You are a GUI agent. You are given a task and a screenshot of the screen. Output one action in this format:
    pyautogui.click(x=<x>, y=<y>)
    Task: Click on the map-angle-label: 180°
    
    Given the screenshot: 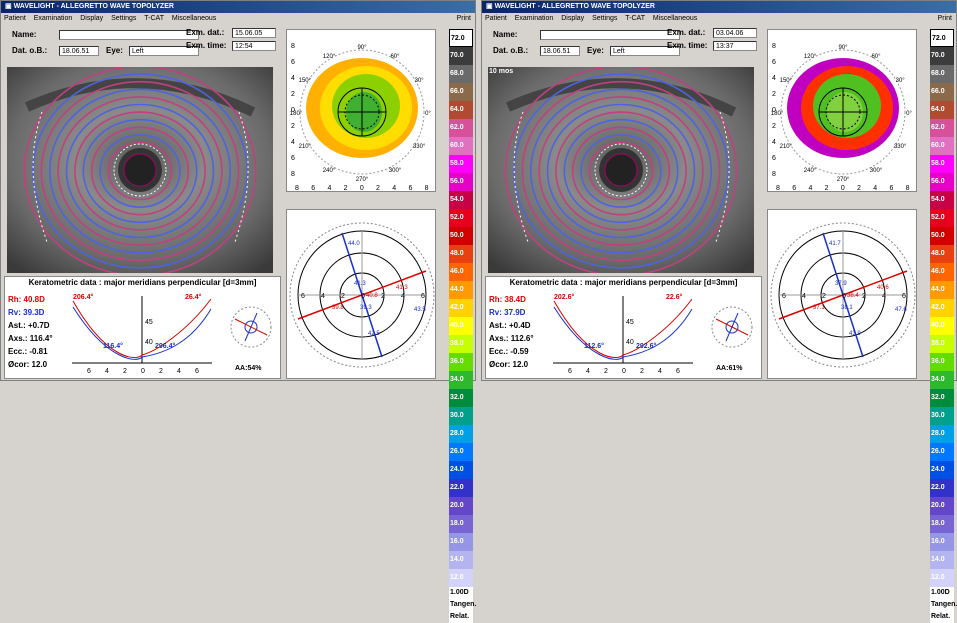 What is the action you would take?
    pyautogui.click(x=777, y=114)
    